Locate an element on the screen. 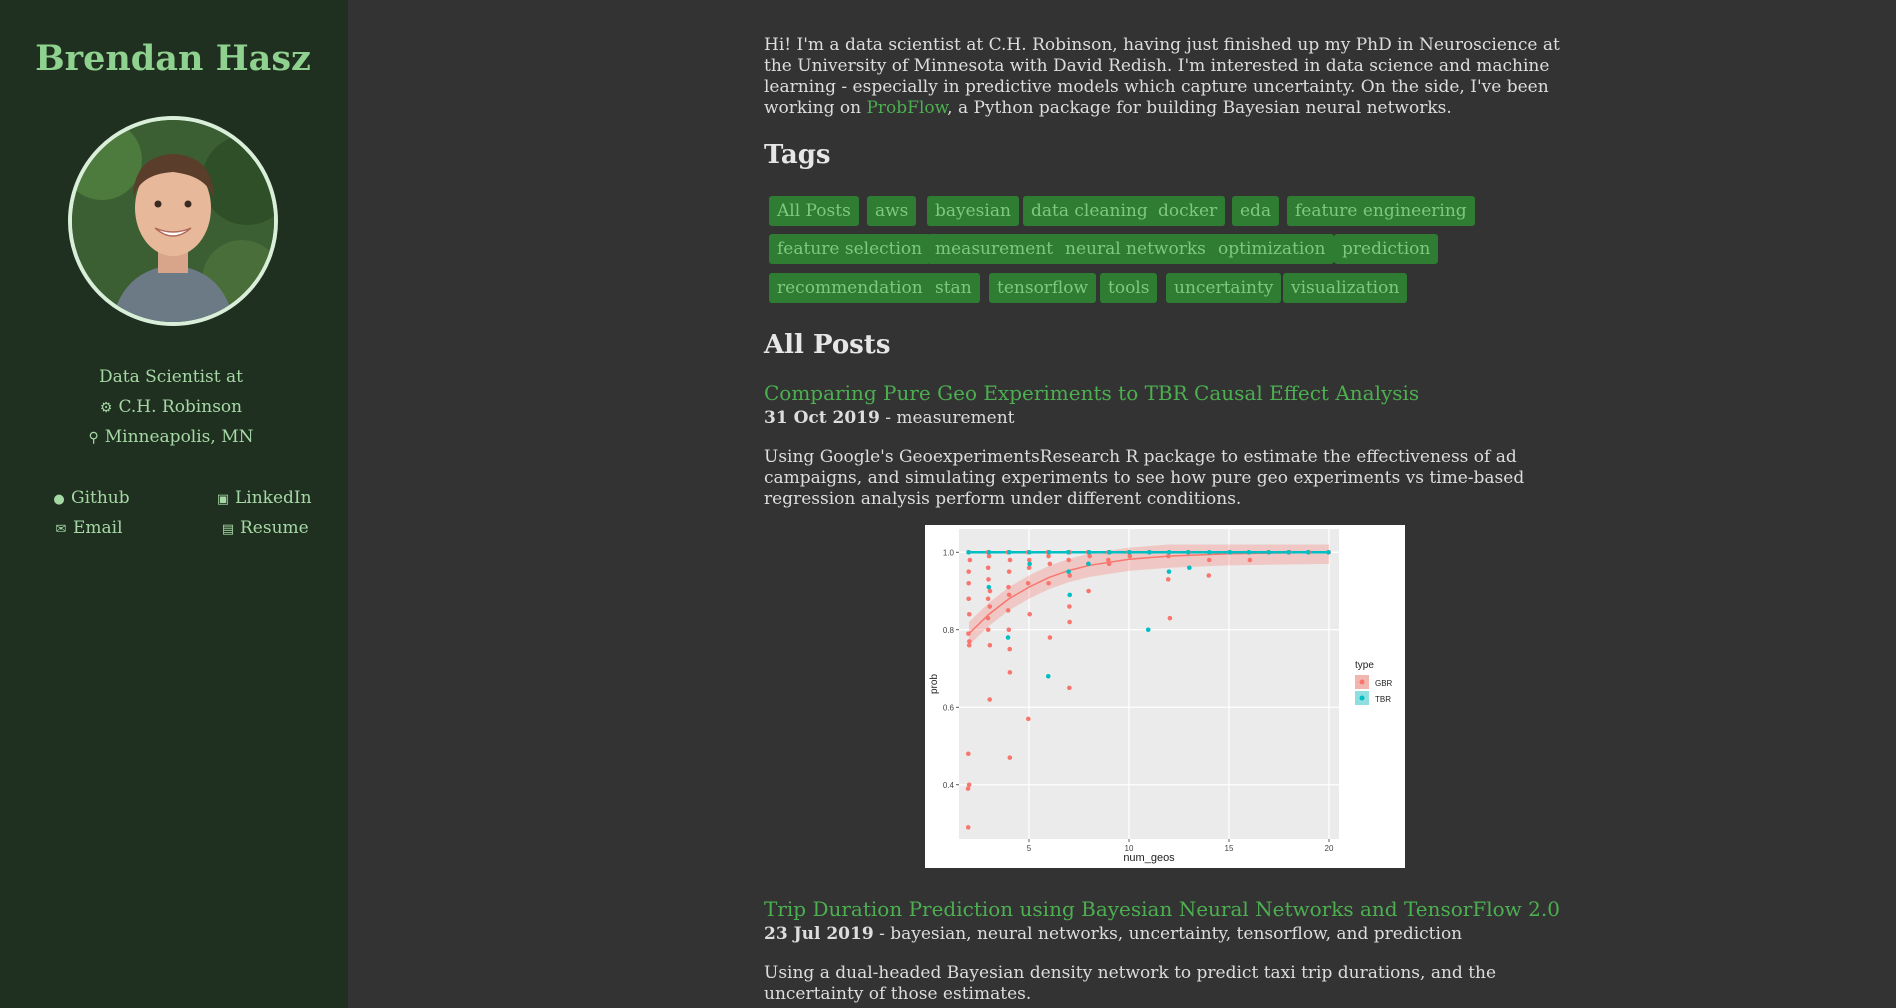 The width and height of the screenshot is (1896, 1008). job-title: Data Scientist at is located at coordinates (171, 377).